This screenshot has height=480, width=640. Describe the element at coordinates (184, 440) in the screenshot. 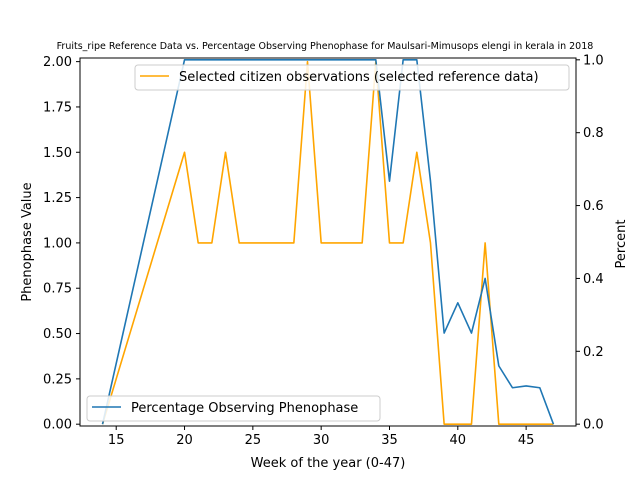

I see `x-tick-label: 20` at that location.